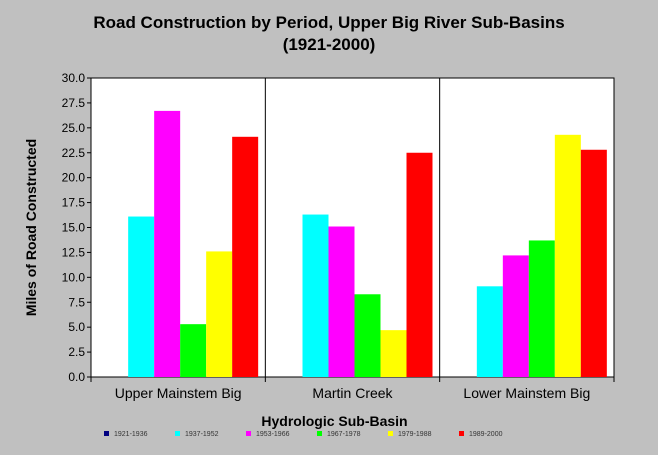  Describe the element at coordinates (178, 393) in the screenshot. I see `category-label: Upper Mainstem Big` at that location.